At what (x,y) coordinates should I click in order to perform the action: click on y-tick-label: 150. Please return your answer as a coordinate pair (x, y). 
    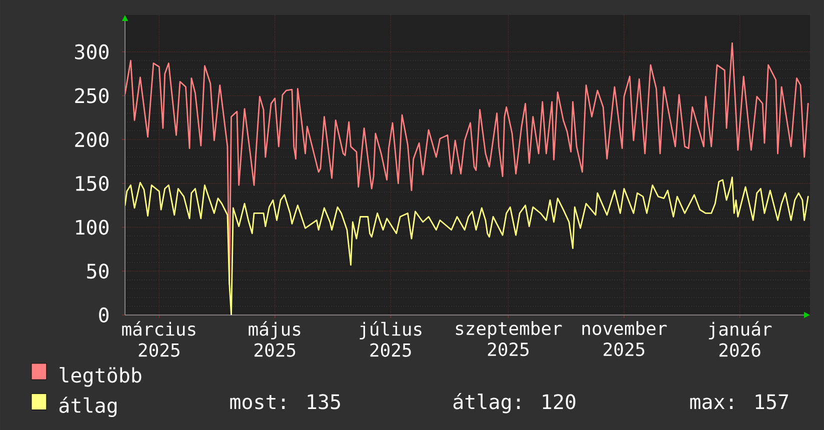
    Looking at the image, I should click on (92, 183).